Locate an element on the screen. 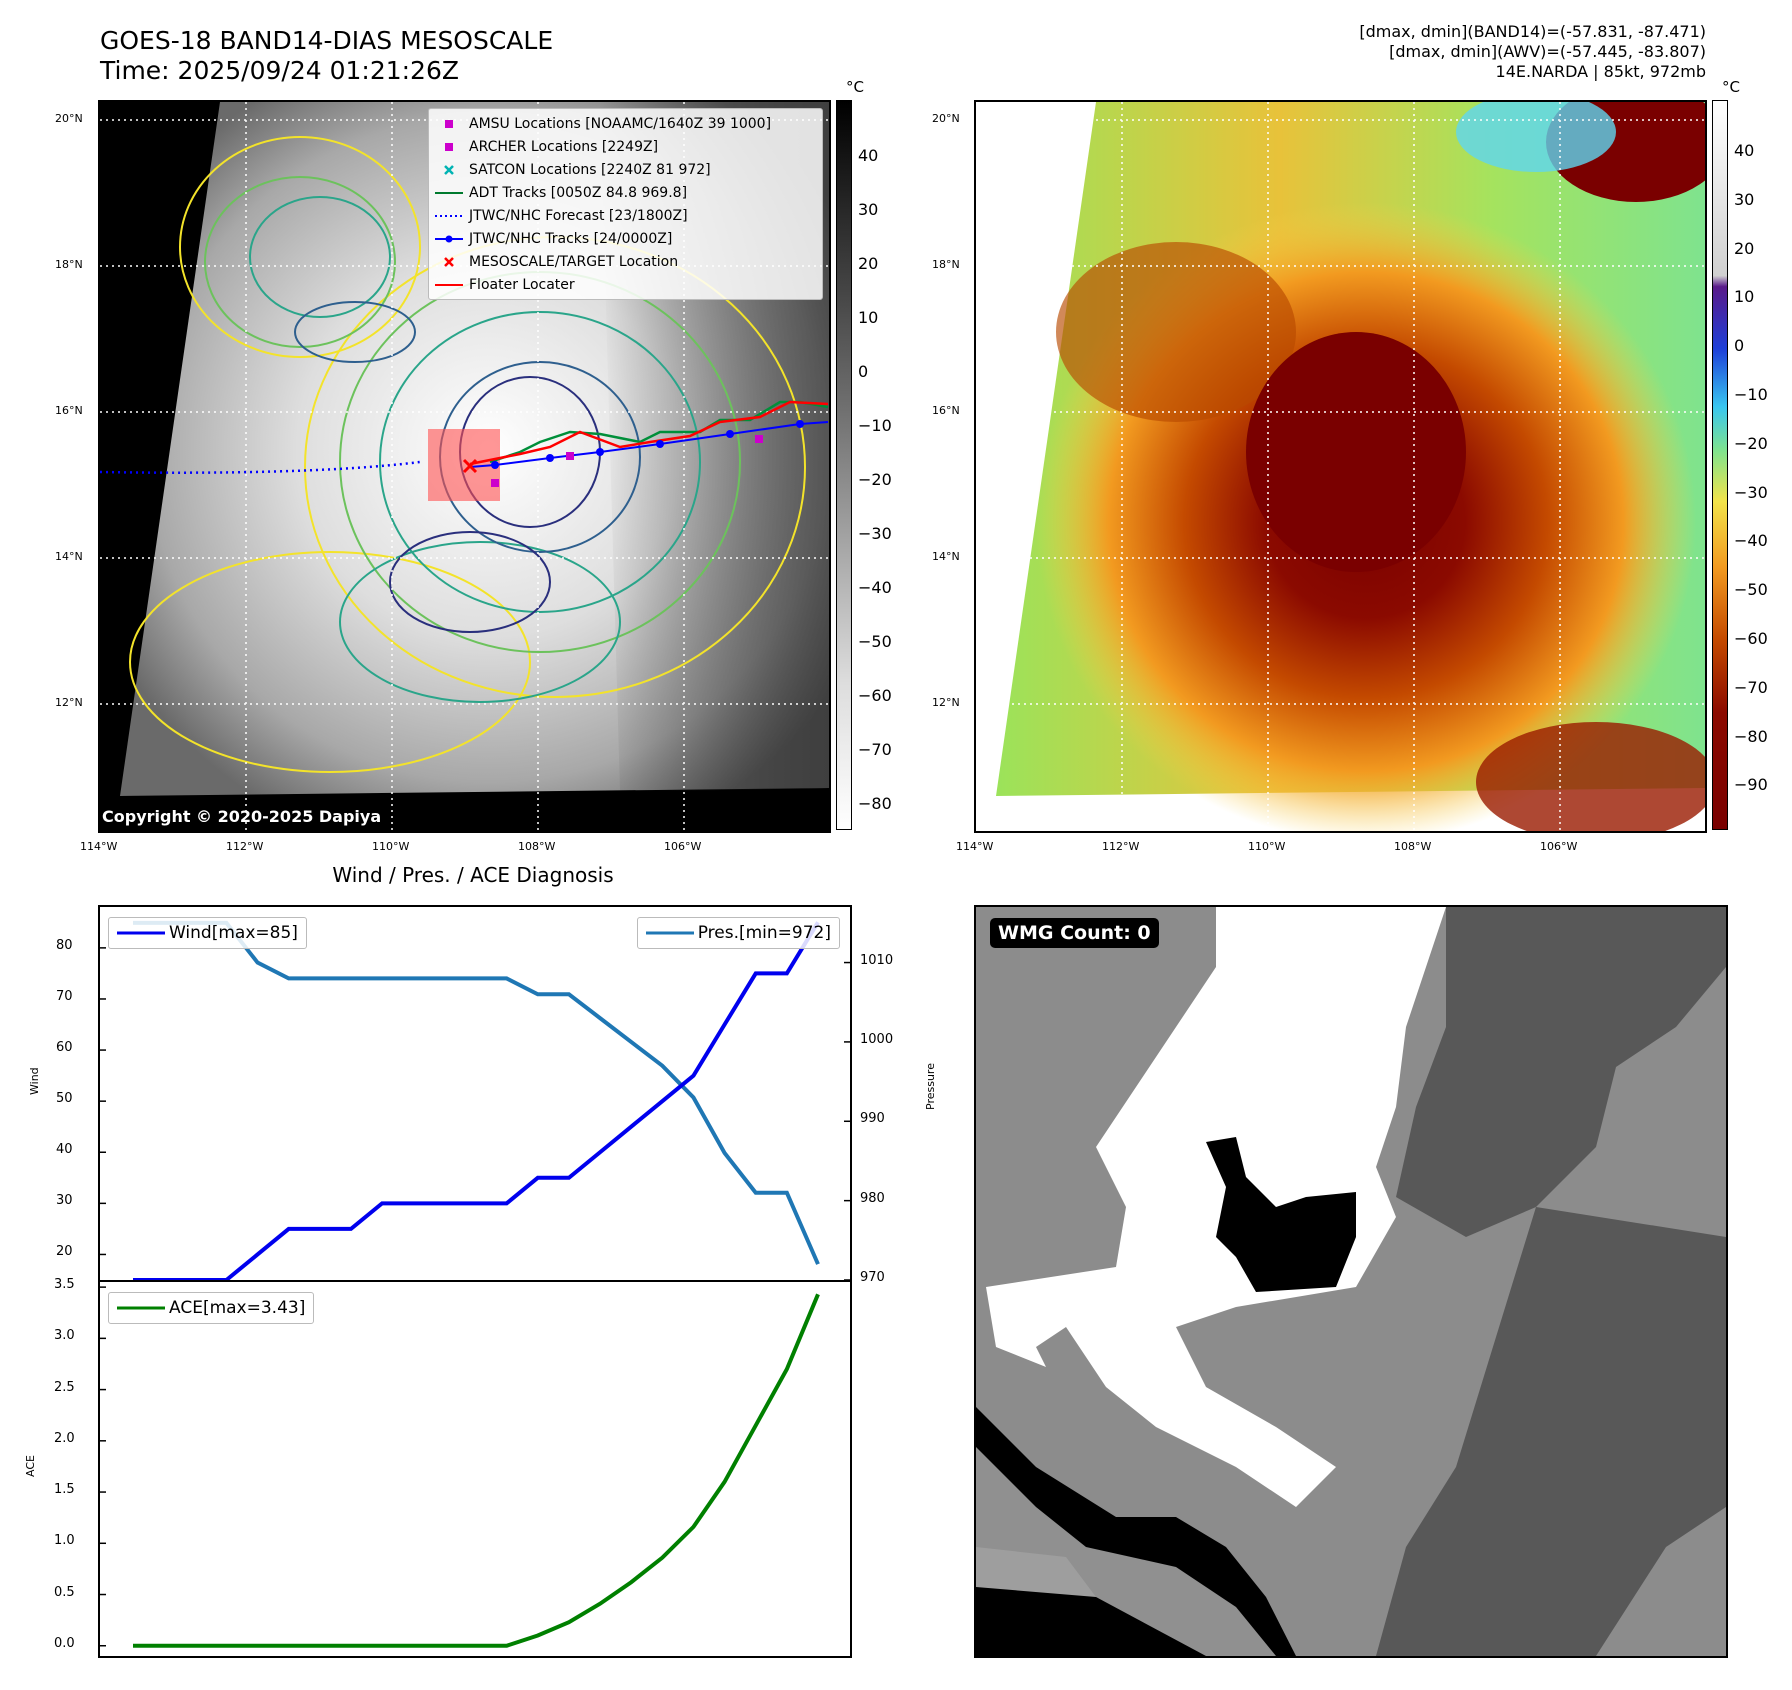 The image size is (1792, 1690). square-marker-icon is located at coordinates (449, 146).